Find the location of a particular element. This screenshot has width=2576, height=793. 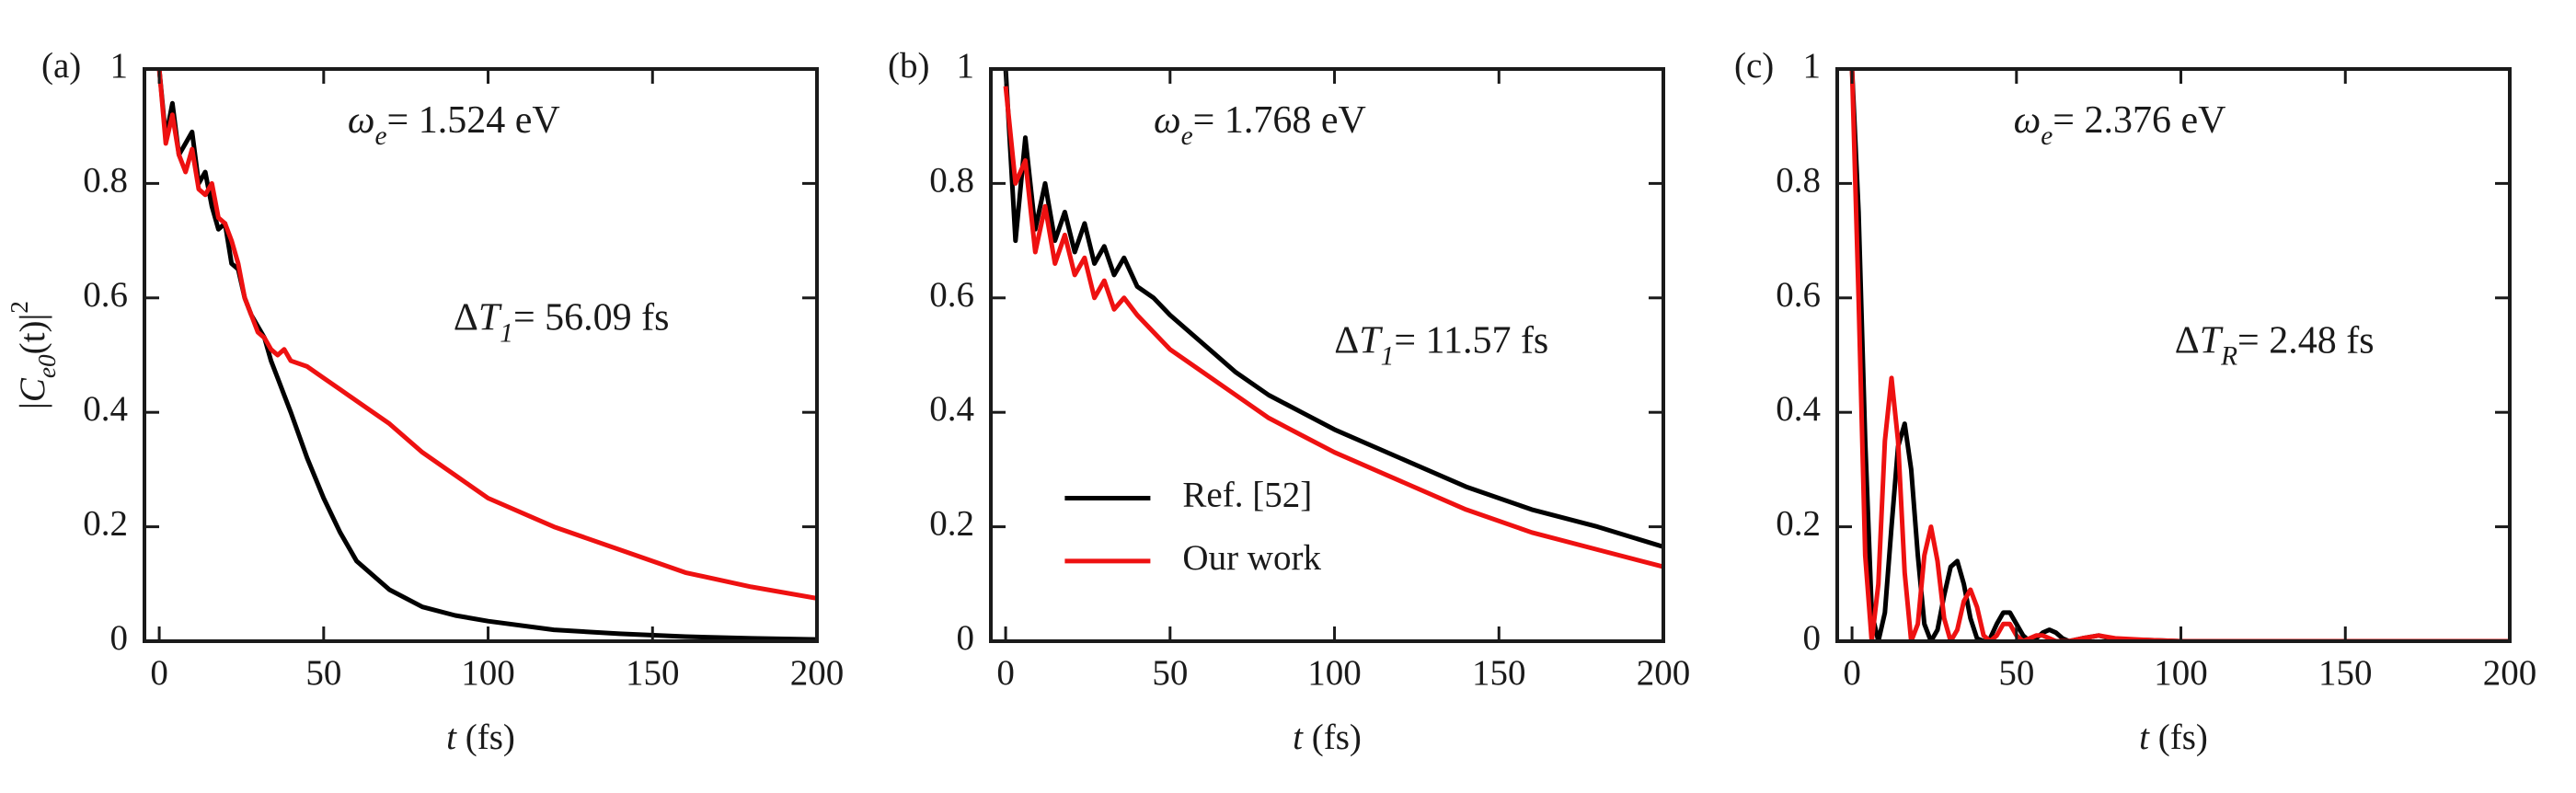

y-axis-label: |Ce0(t)|2 is located at coordinates (33, 355).